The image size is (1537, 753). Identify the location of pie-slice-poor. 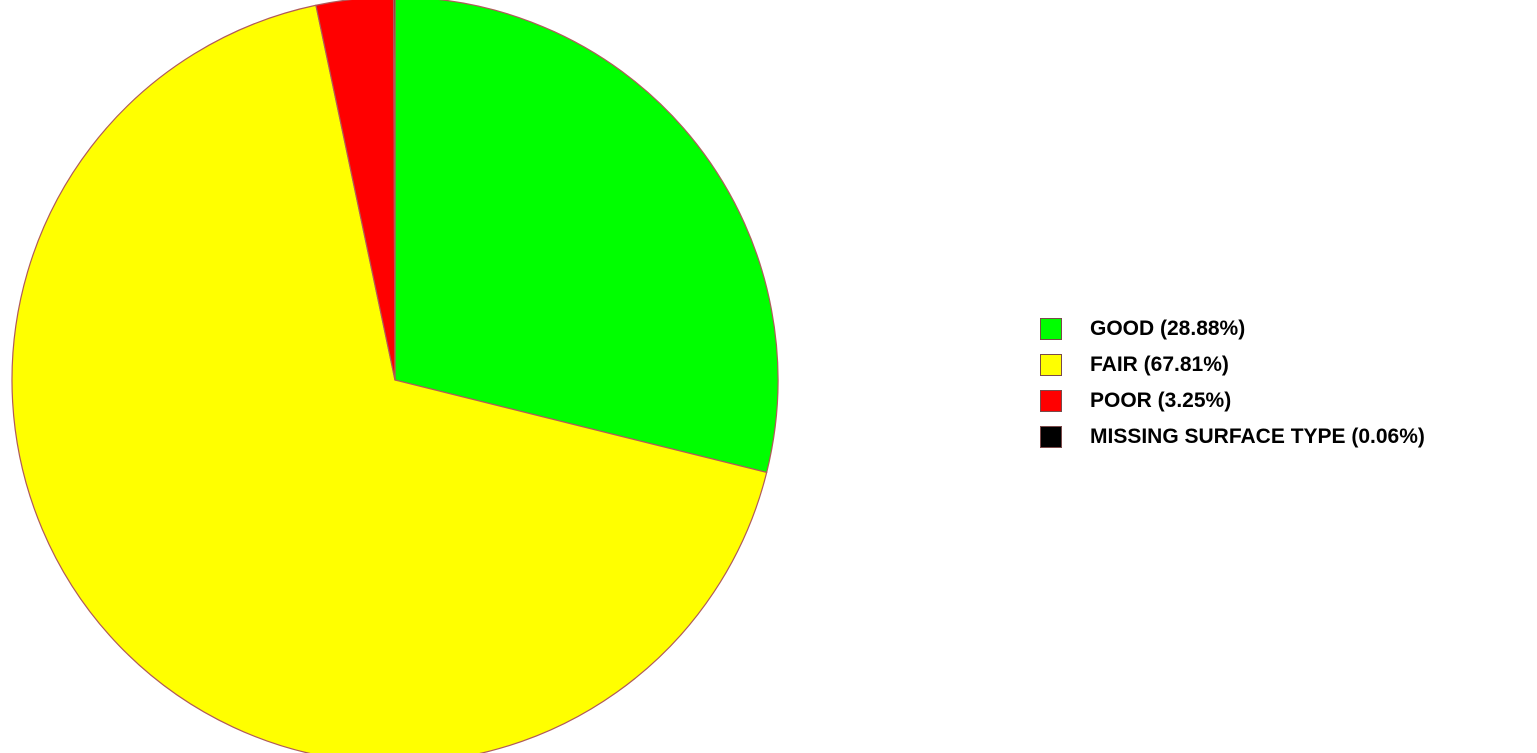
(355, 190).